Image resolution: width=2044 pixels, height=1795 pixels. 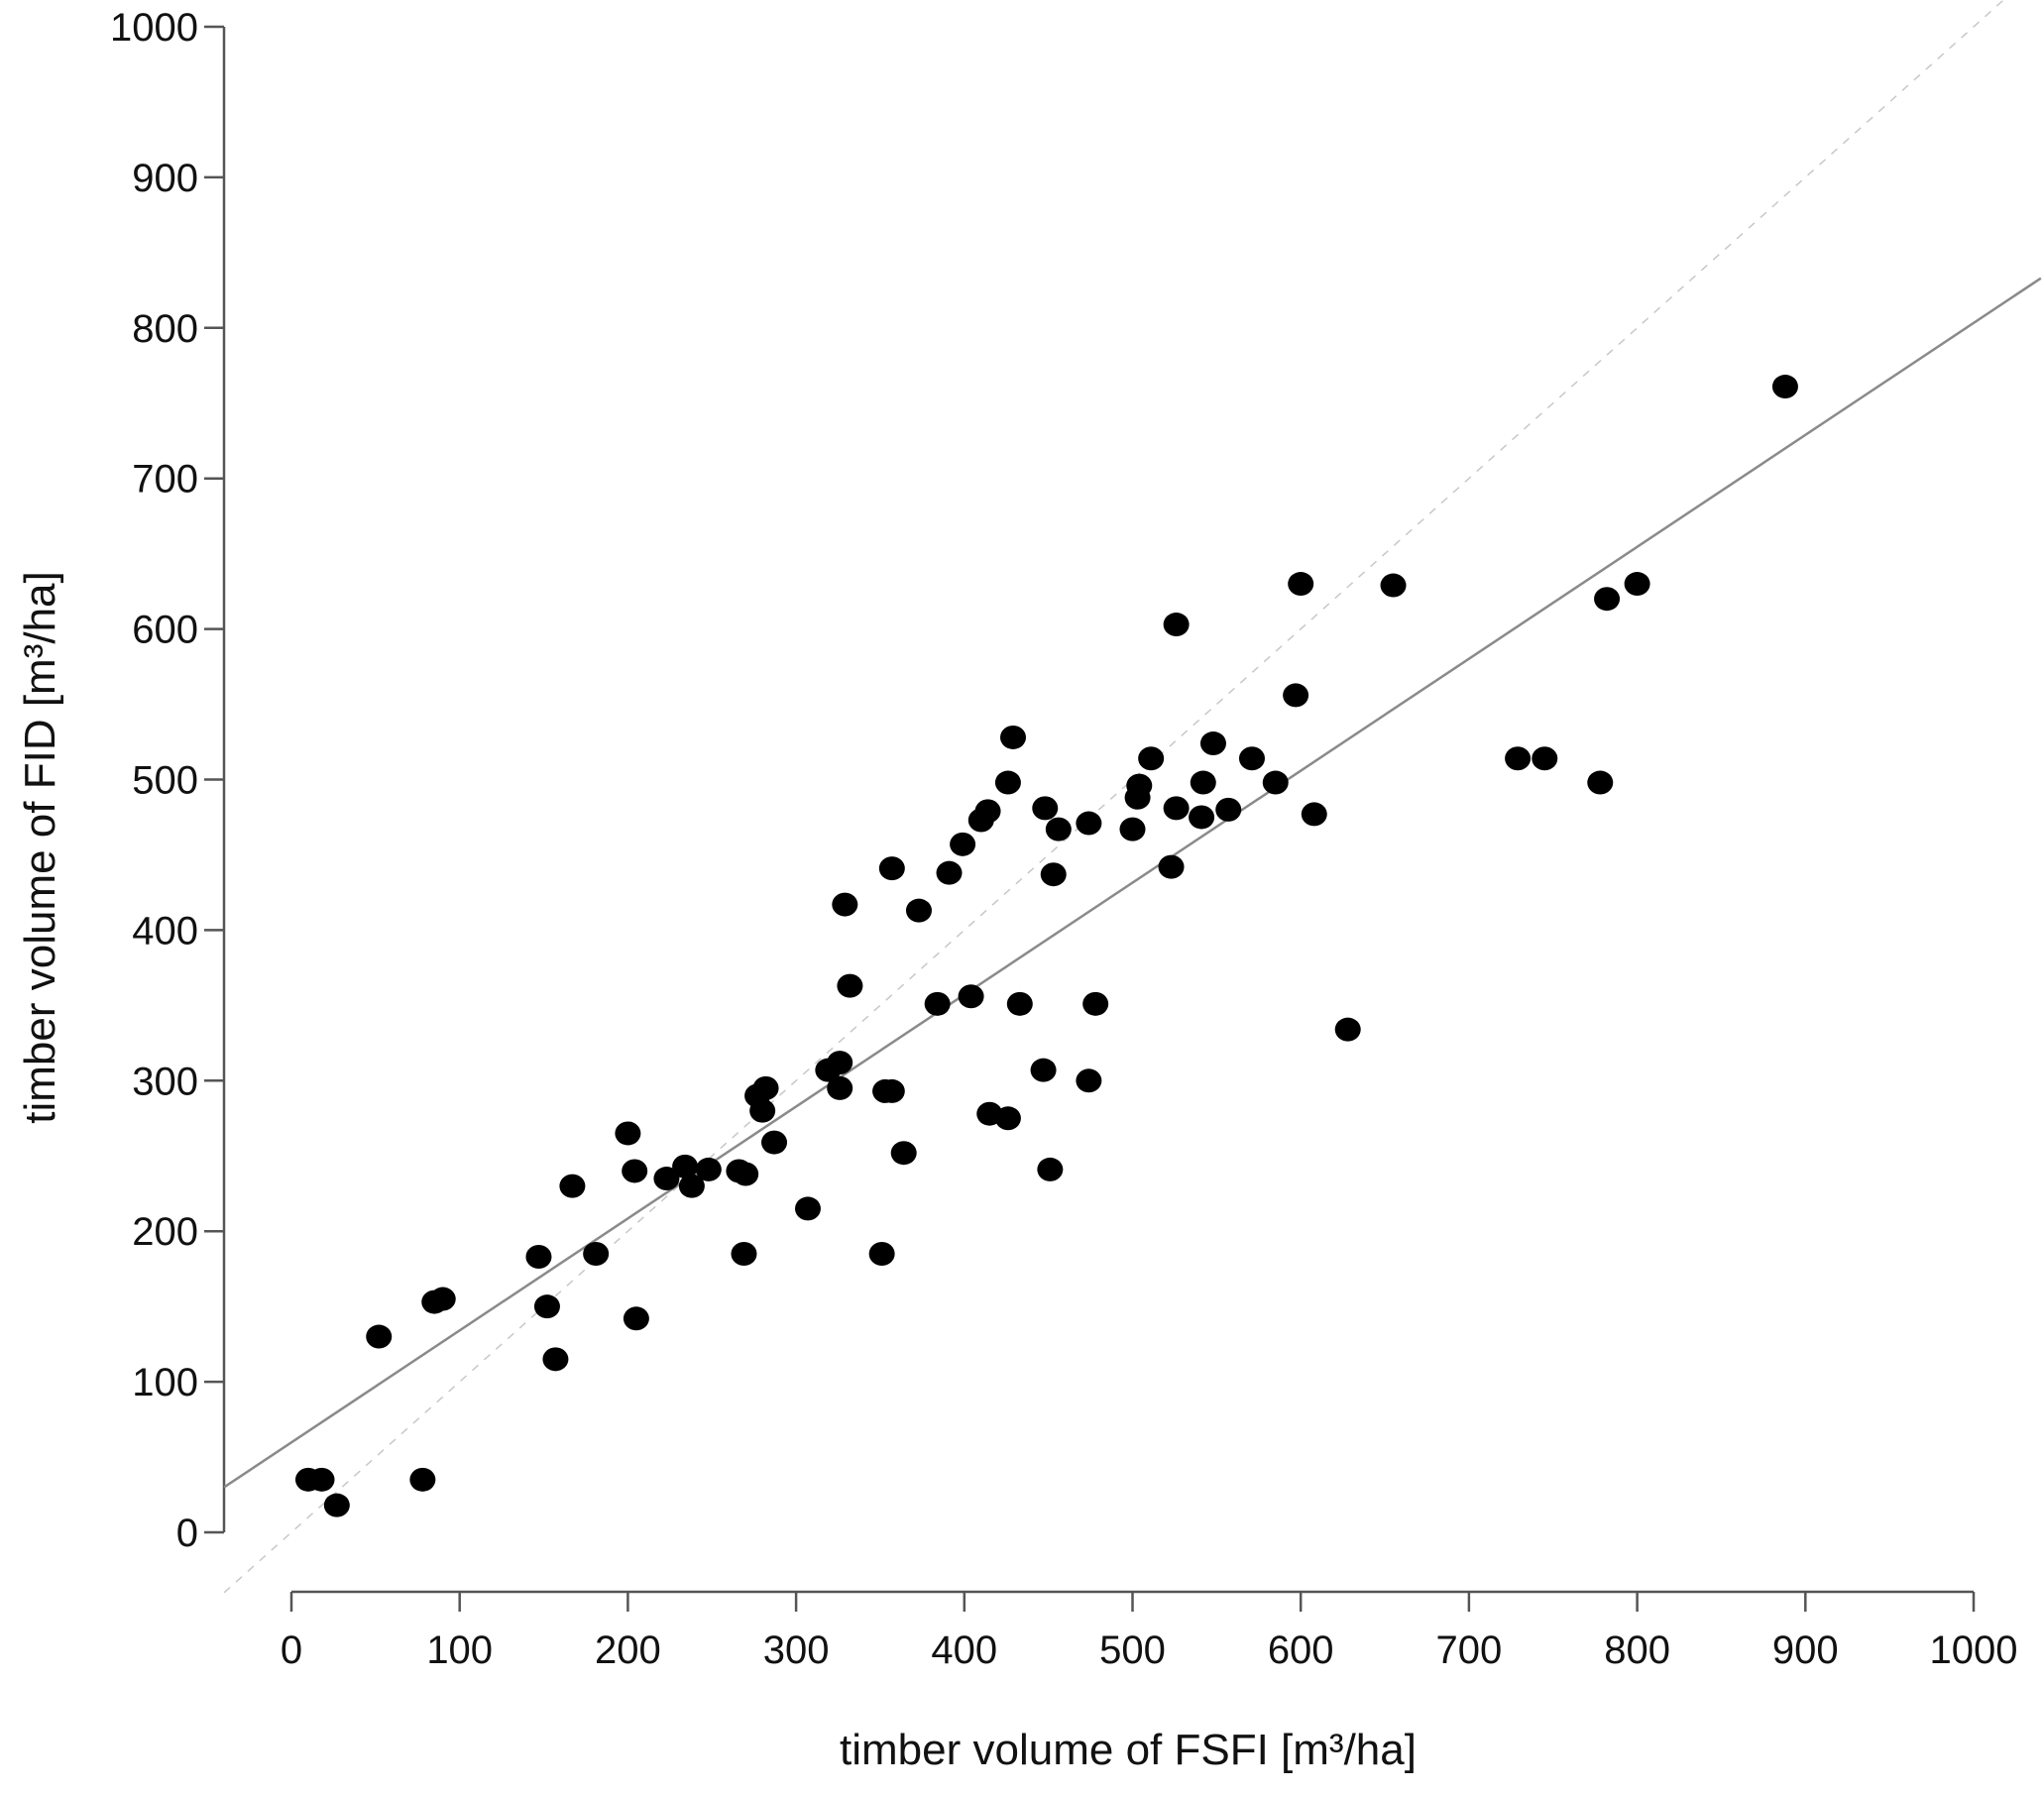 What do you see at coordinates (165, 1232) in the screenshot?
I see `y-tick-label: 200` at bounding box center [165, 1232].